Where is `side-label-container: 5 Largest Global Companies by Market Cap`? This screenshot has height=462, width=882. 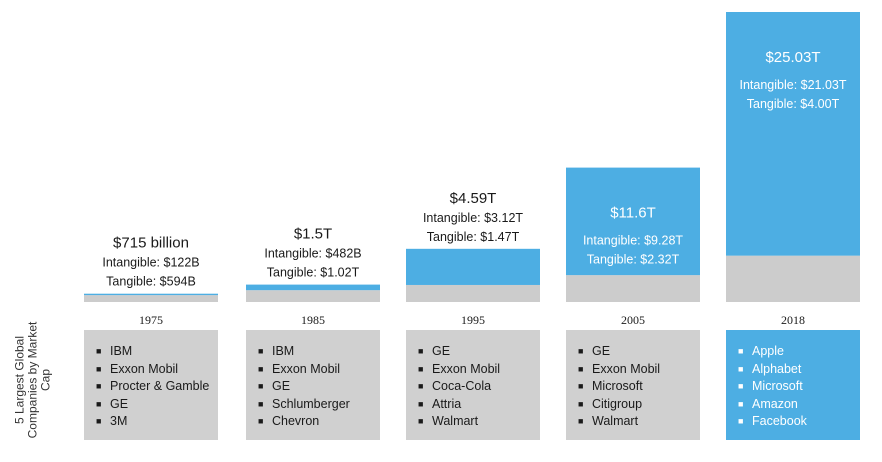 side-label-container: 5 Largest Global Companies by Market Cap is located at coordinates (33, 380).